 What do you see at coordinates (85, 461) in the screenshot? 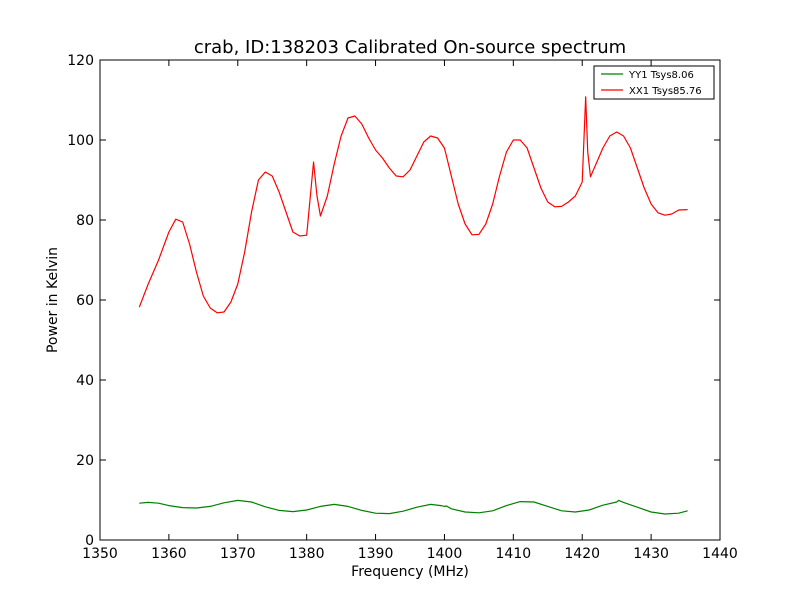
I see `y-tick-label: 20` at bounding box center [85, 461].